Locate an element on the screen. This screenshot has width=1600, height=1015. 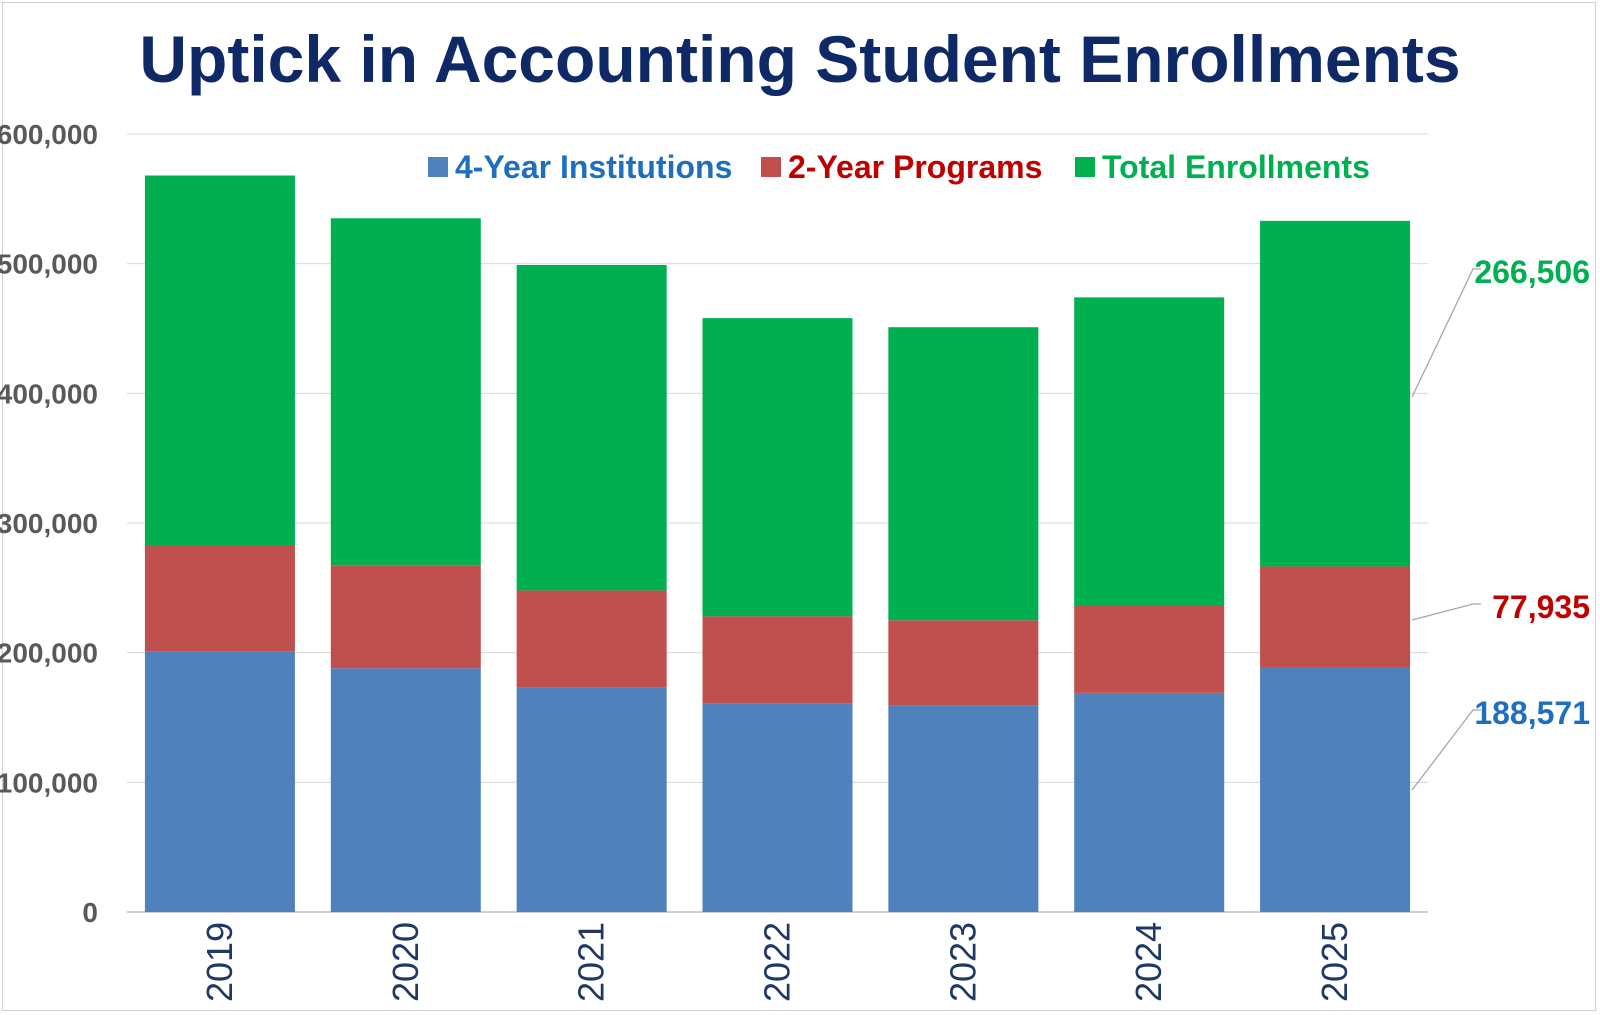
x-tick-label: 2024 is located at coordinates (1148, 962).